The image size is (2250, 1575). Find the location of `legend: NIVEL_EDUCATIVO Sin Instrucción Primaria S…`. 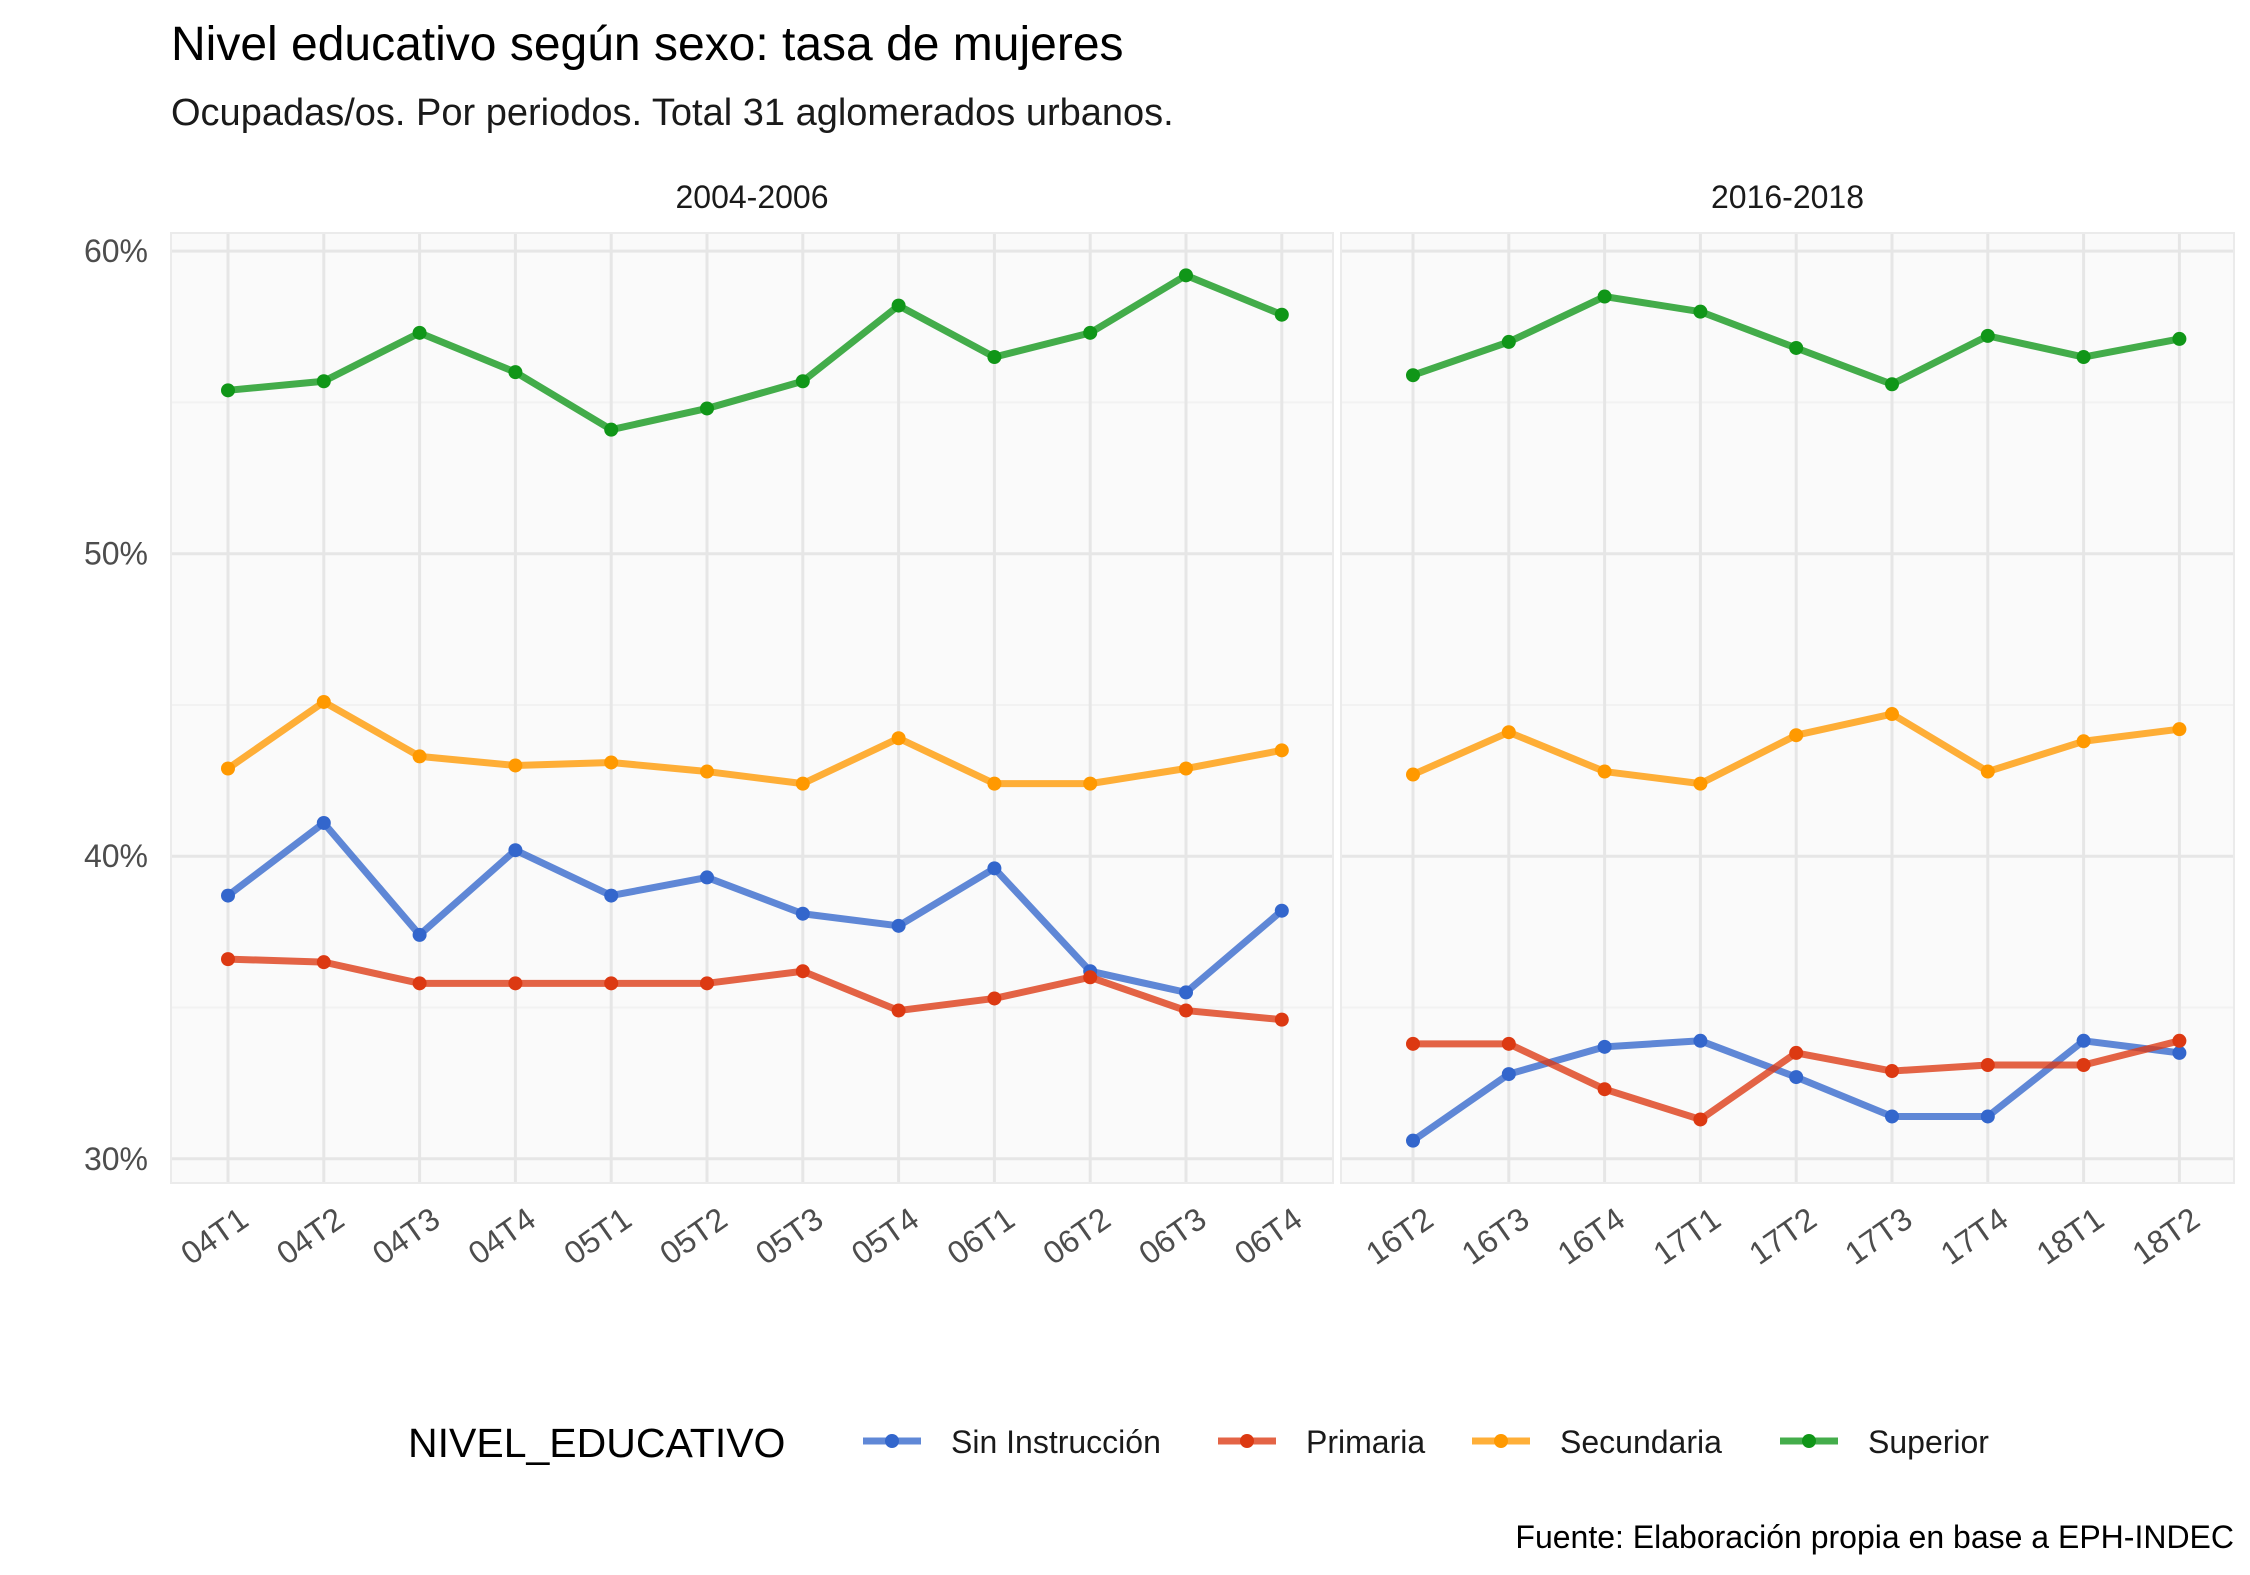

legend: NIVEL_EDUCATIVO Sin Instrucción Primaria S… is located at coordinates (1198, 1443).